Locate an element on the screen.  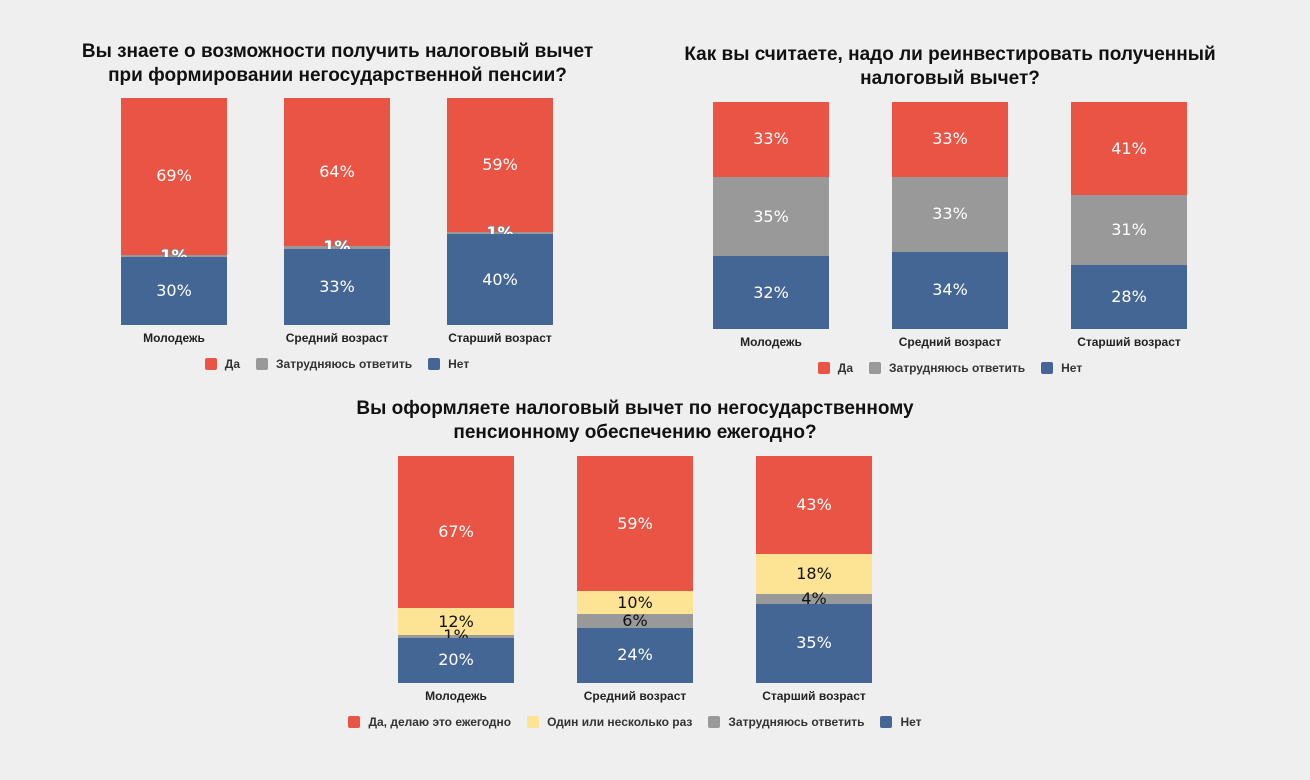
stacked-bar: 33% 35% 32% is located at coordinates (771, 215).